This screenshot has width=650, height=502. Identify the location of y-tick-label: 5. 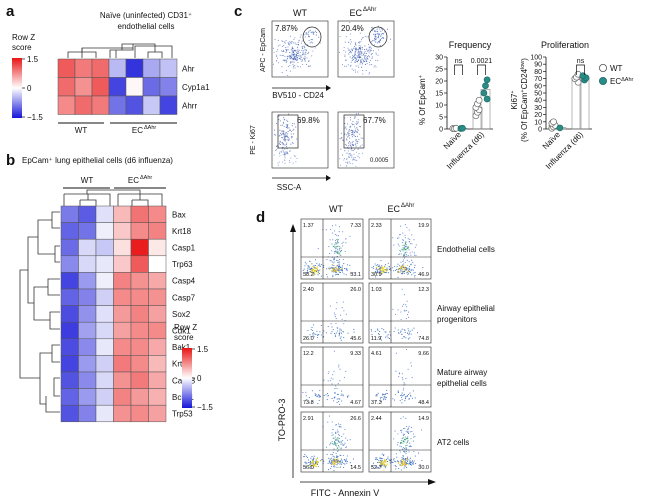
(441, 118).